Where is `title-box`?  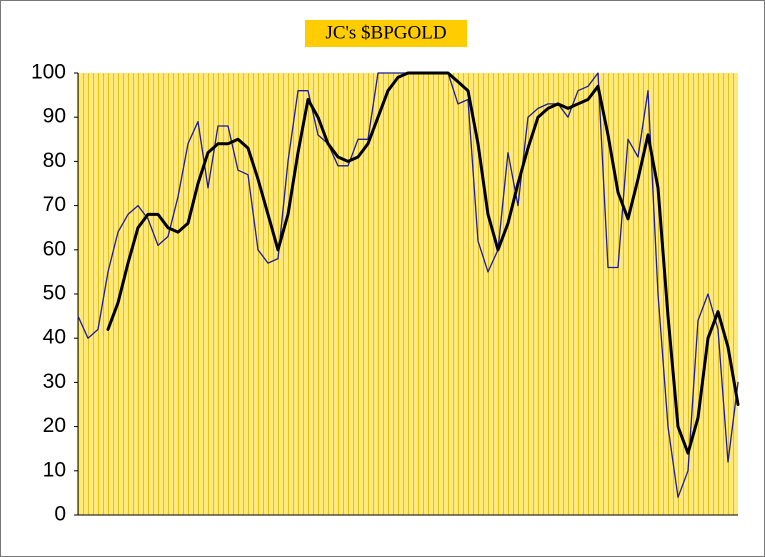 title-box is located at coordinates (386, 33).